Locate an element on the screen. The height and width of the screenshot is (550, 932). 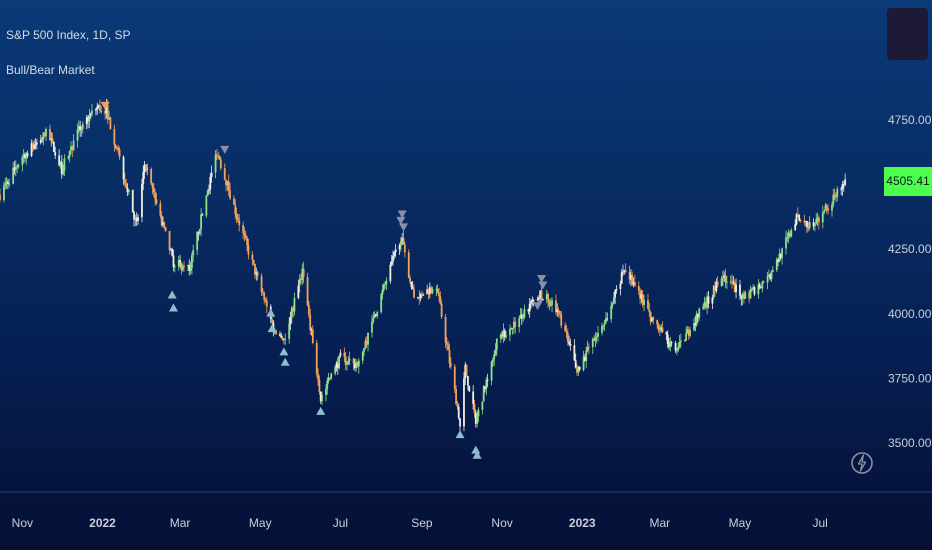
chart-title: S&P 500 Index, 1D, SP is located at coordinates (68, 35).